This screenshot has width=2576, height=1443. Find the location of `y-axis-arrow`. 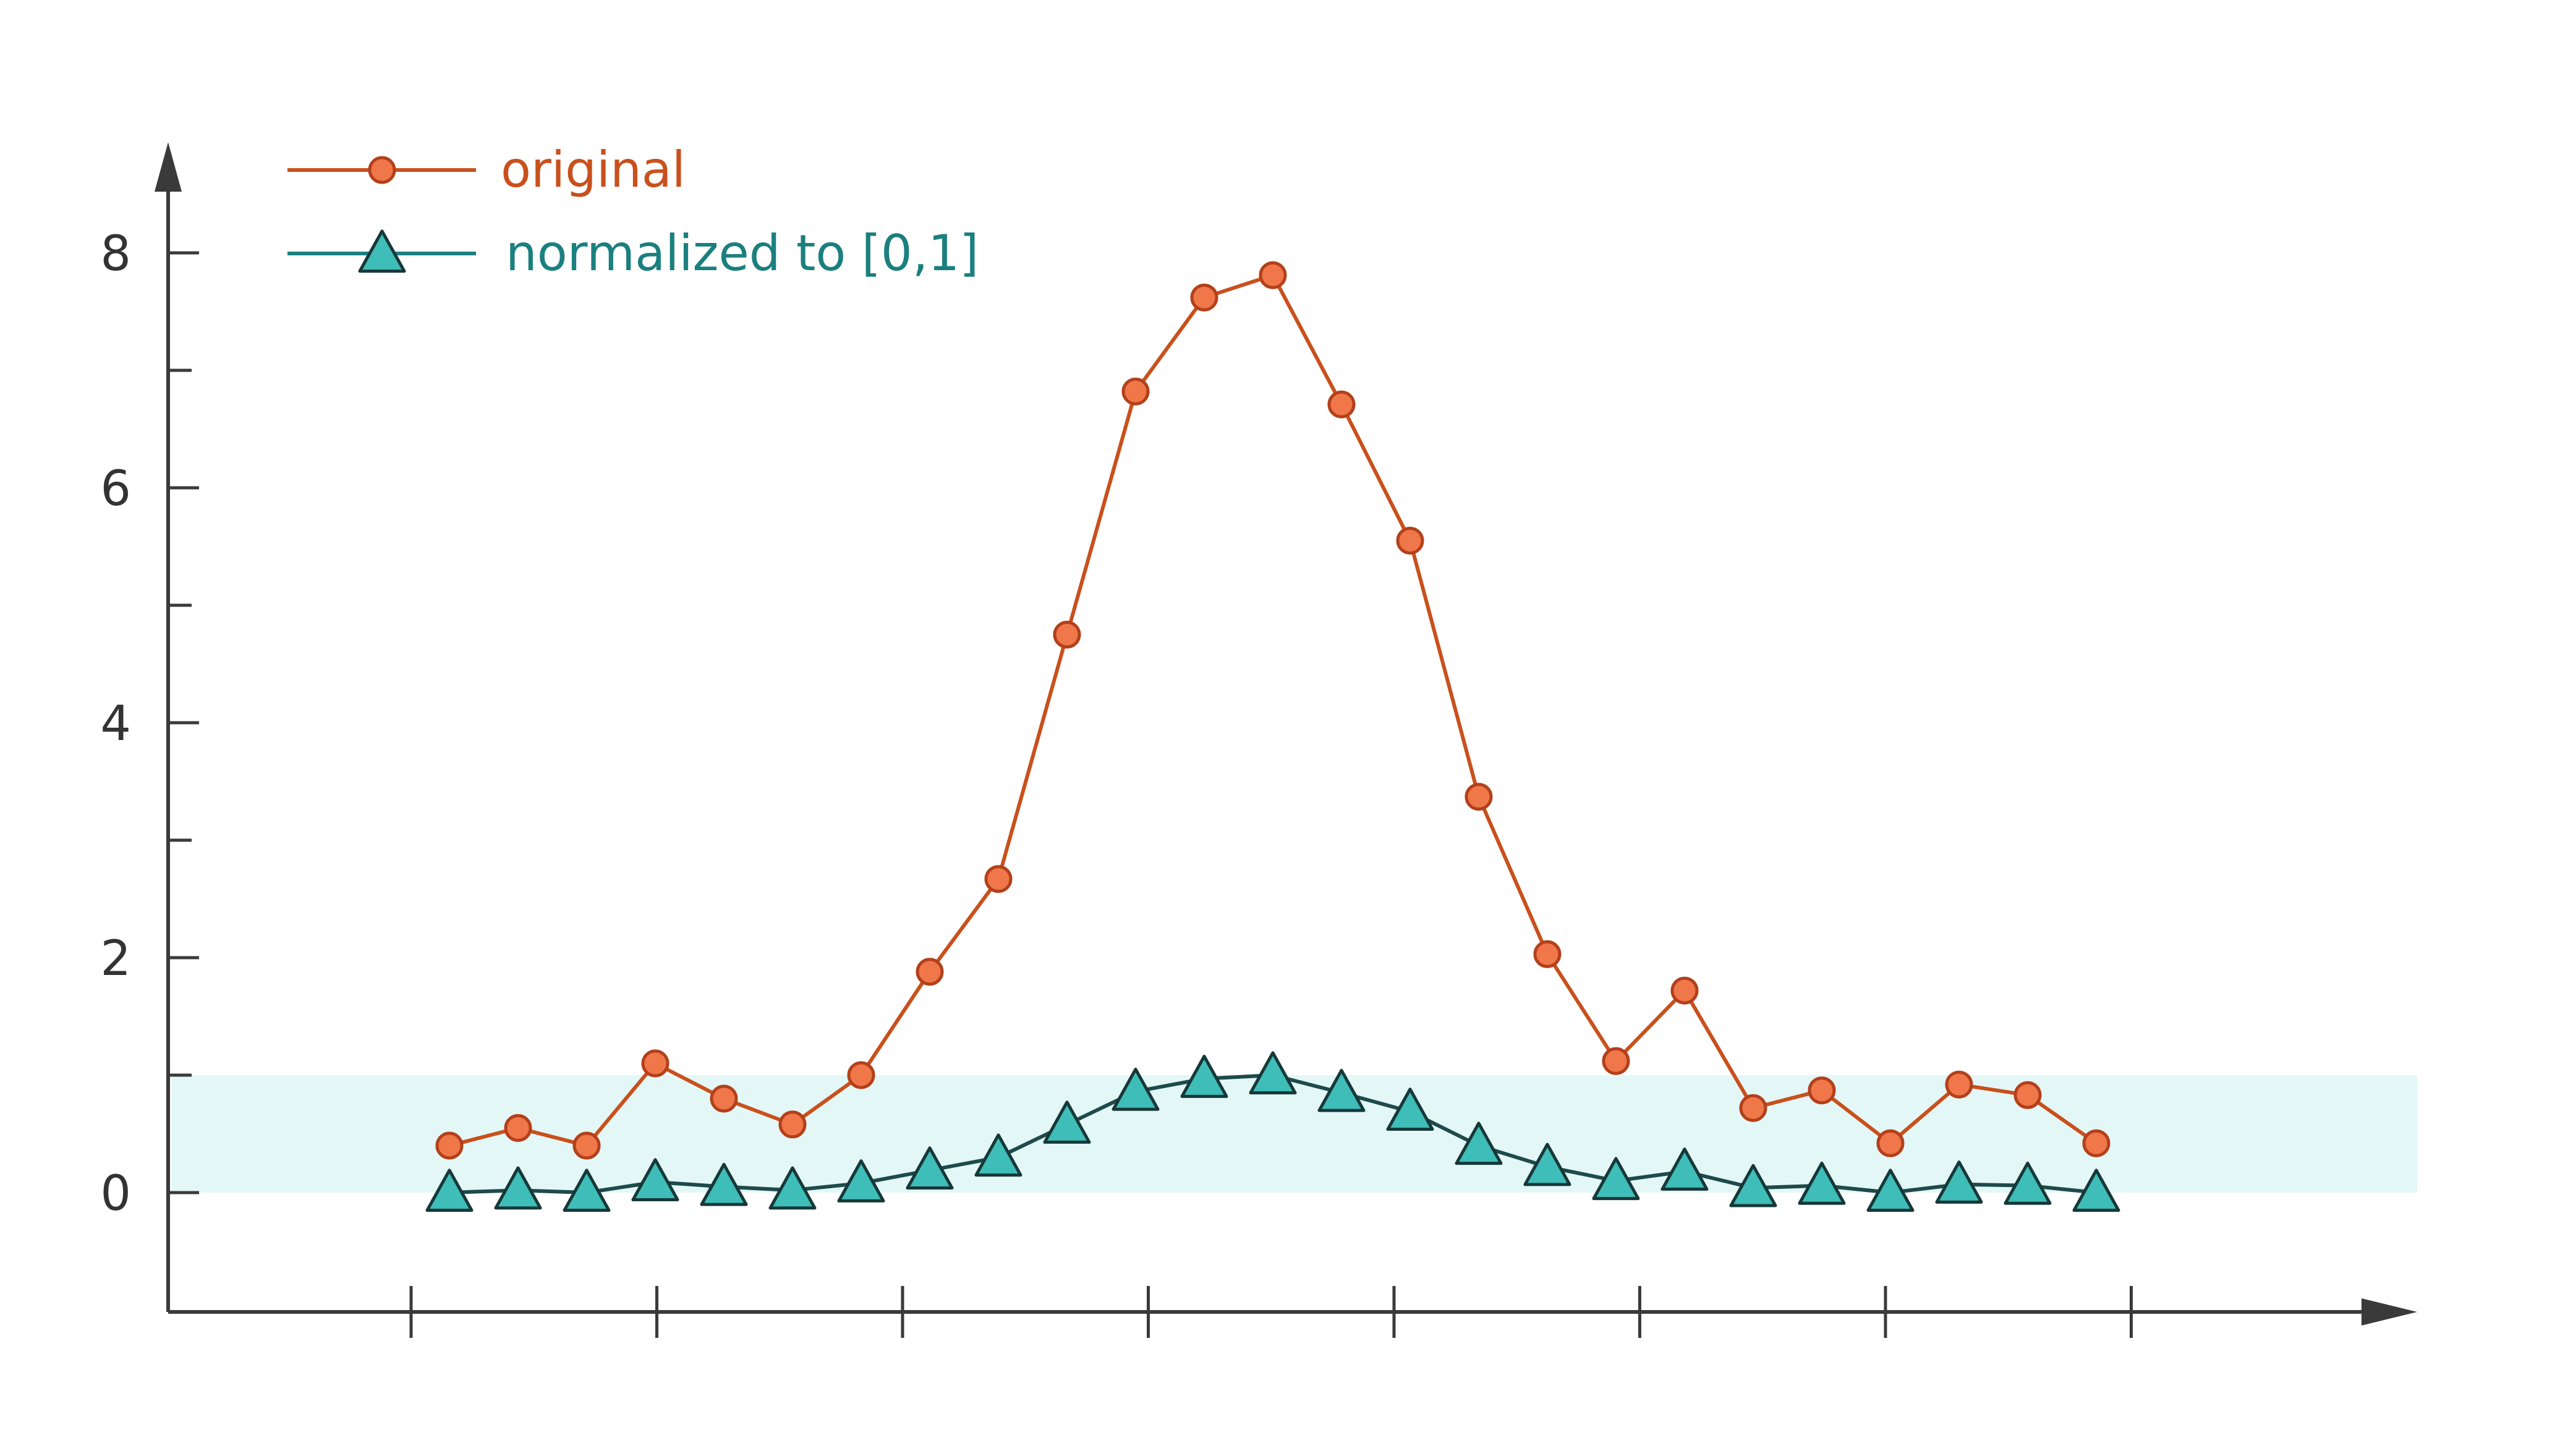

y-axis-arrow is located at coordinates (168, 167).